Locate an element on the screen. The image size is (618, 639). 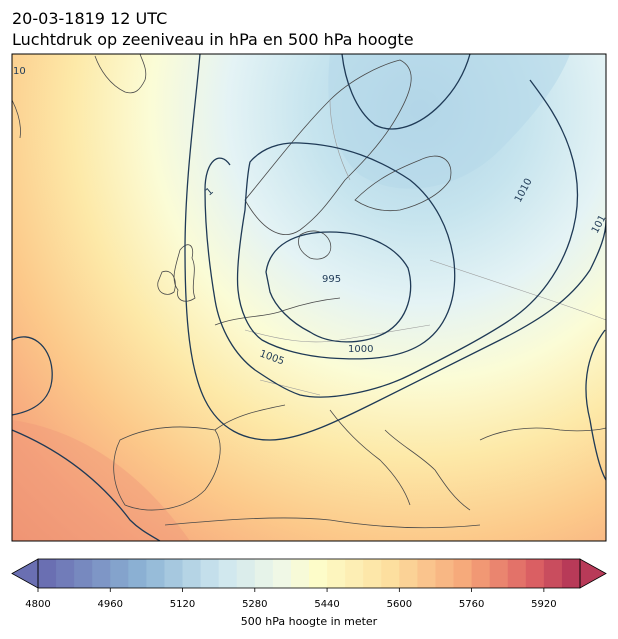
colorbar is located at coordinates (309, 575).